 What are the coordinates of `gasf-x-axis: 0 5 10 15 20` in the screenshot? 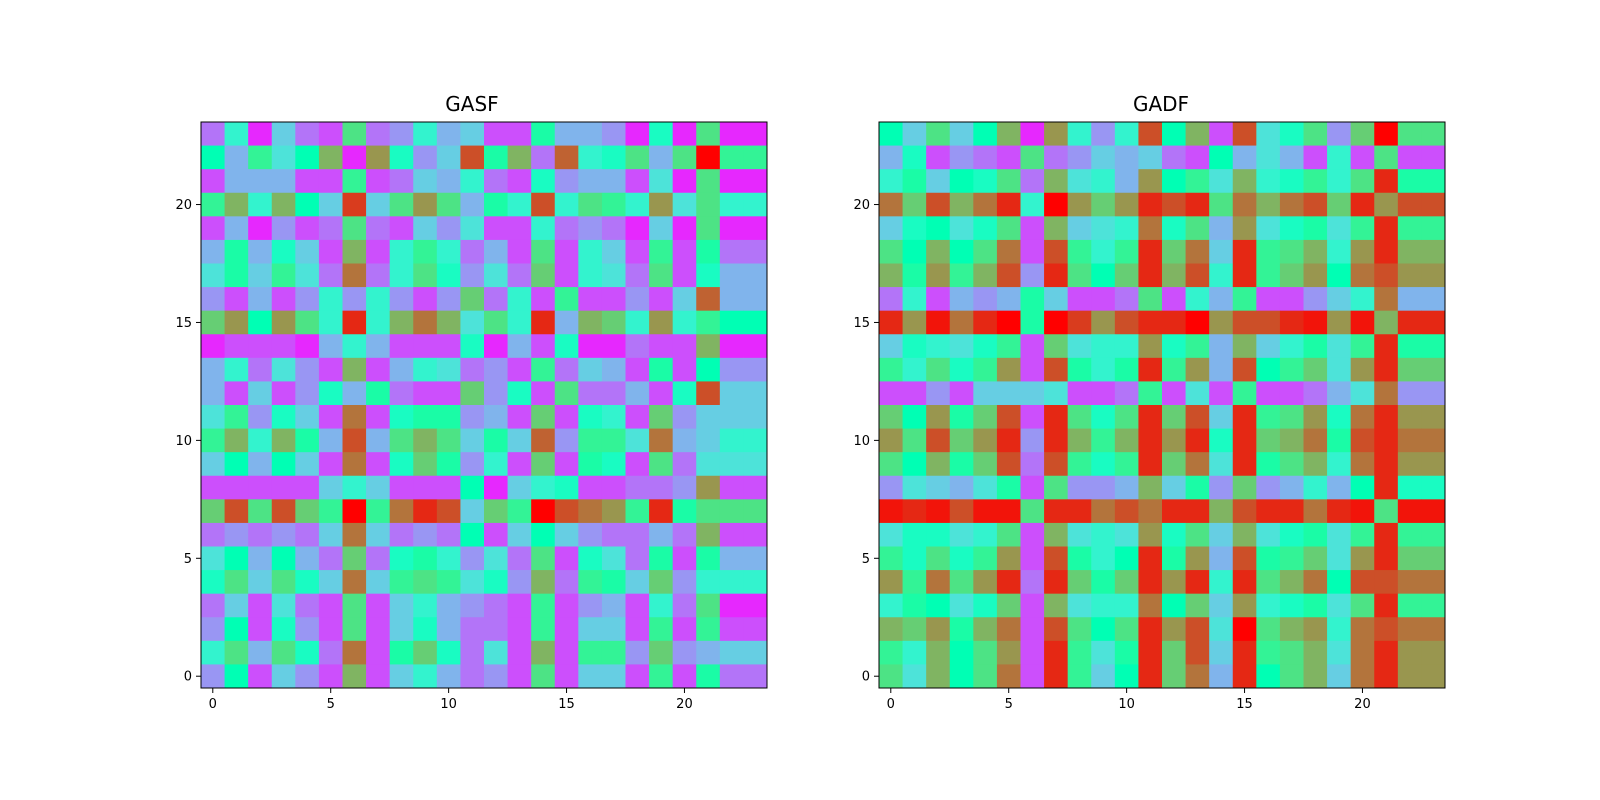 It's located at (451, 700).